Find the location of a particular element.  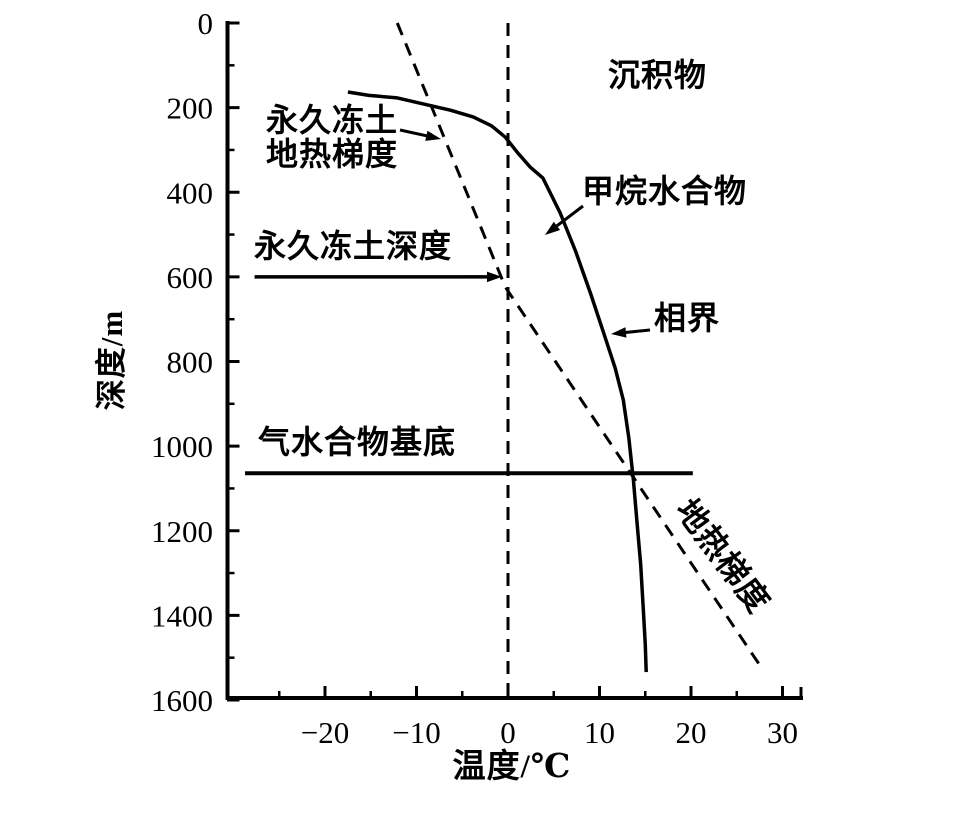

y-tick-label-1200: 1200 is located at coordinates (182, 531).